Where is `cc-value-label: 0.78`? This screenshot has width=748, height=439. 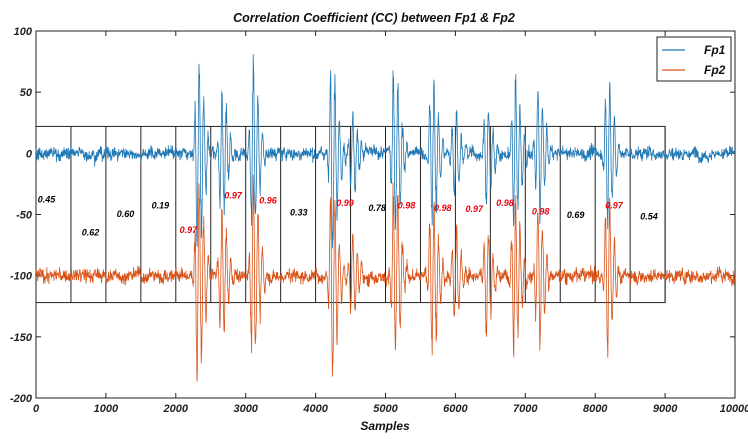 cc-value-label: 0.78 is located at coordinates (377, 208).